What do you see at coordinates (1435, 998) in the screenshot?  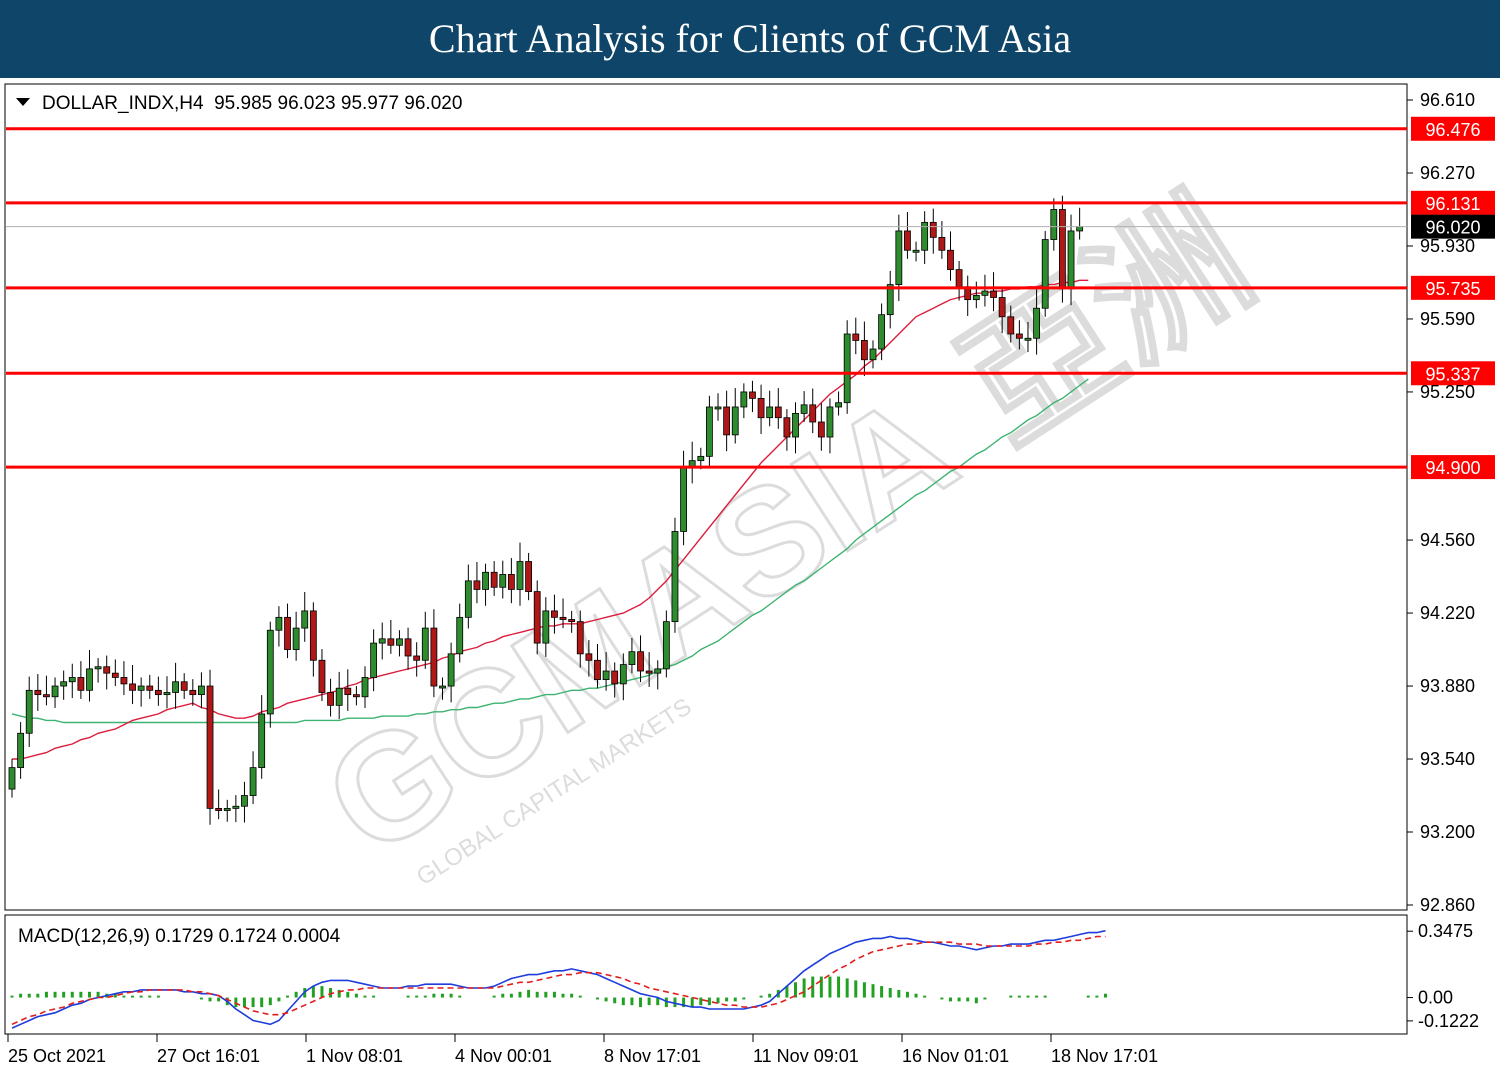 I see `macd-tick-label: 0.00` at bounding box center [1435, 998].